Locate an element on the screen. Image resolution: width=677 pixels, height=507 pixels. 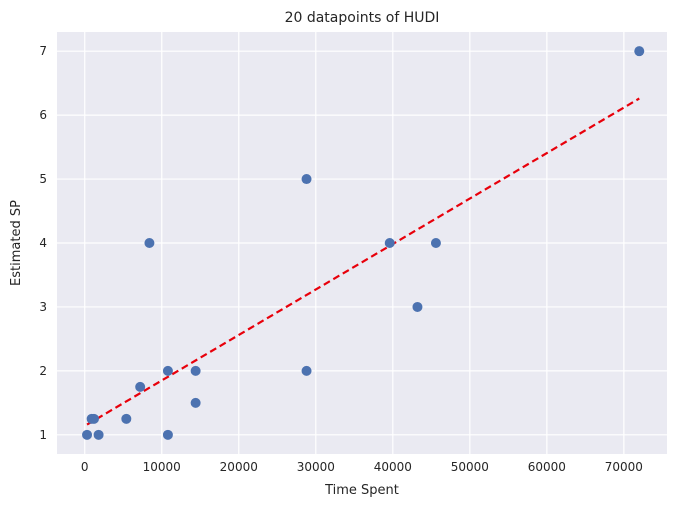
chart-title: 20 datapoints of HUDI is located at coordinates (362, 18).